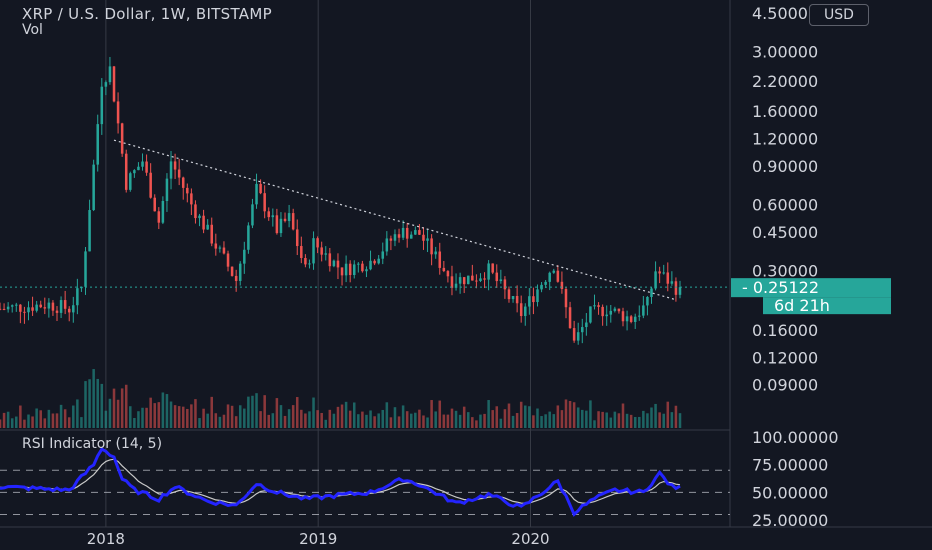  I want to click on rsi-line, so click(340, 482).